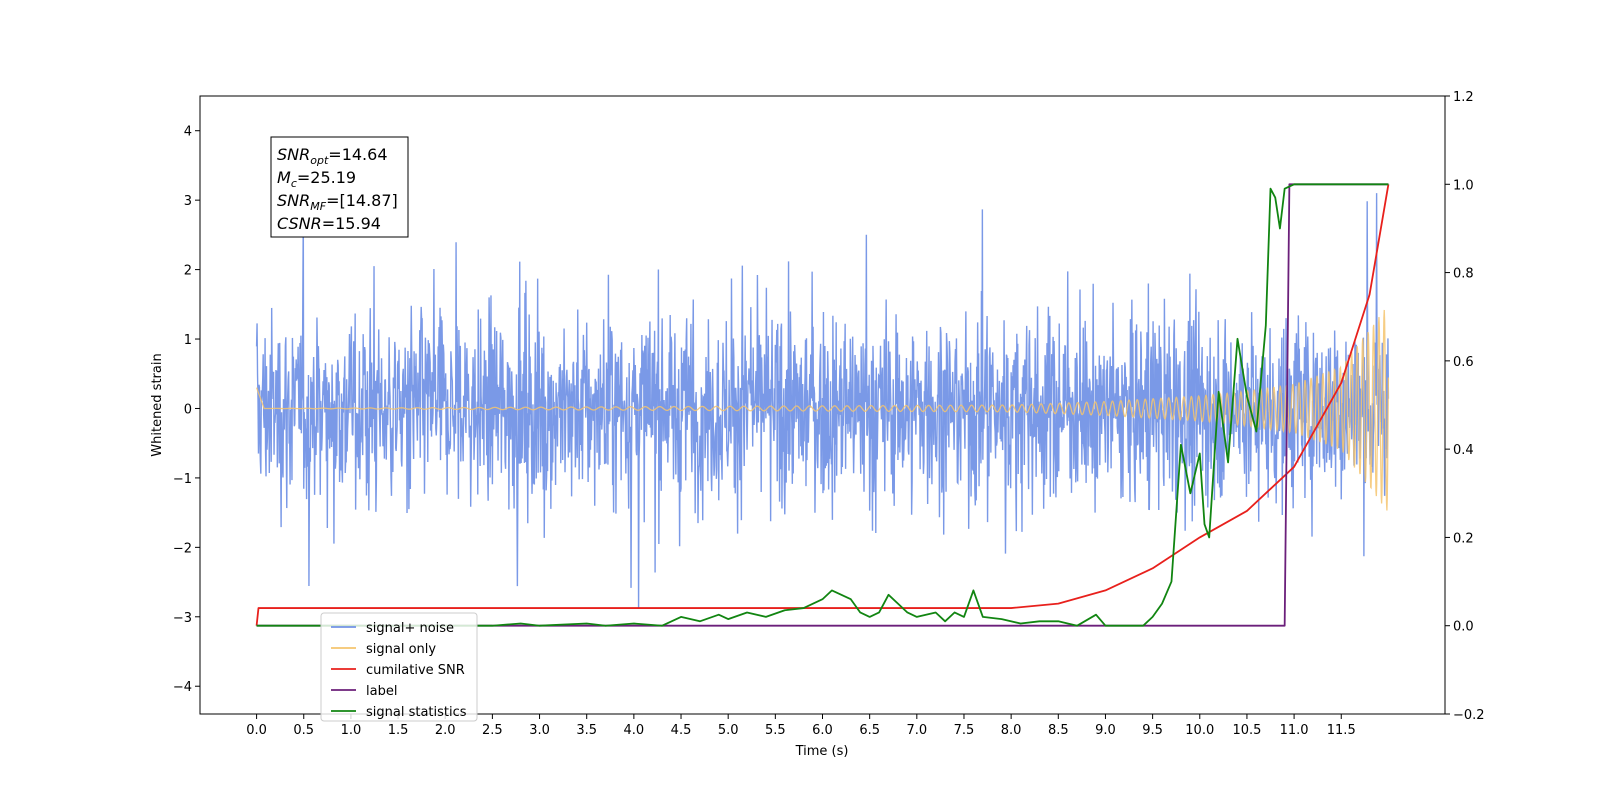 This screenshot has width=1600, height=800. What do you see at coordinates (182, 687) in the screenshot?
I see `y-tick-label: −4` at bounding box center [182, 687].